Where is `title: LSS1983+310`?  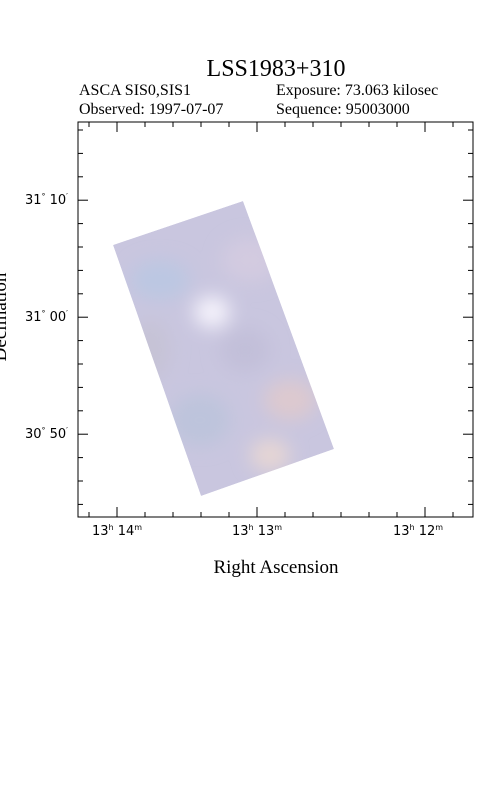
title: LSS1983+310 is located at coordinates (276, 69).